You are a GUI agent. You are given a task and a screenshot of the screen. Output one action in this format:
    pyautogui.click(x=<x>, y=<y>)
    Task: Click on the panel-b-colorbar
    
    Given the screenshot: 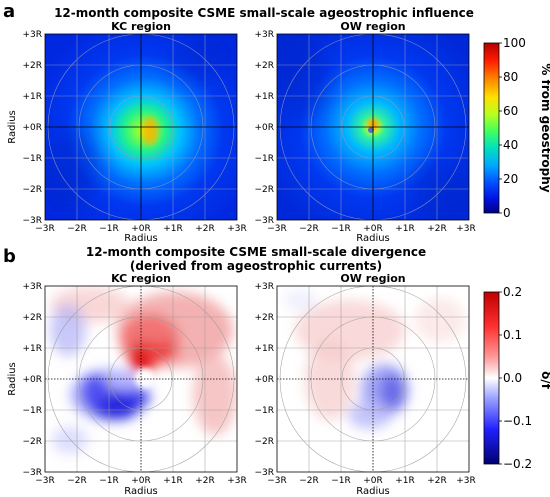 What is the action you would take?
    pyautogui.click(x=491, y=378)
    